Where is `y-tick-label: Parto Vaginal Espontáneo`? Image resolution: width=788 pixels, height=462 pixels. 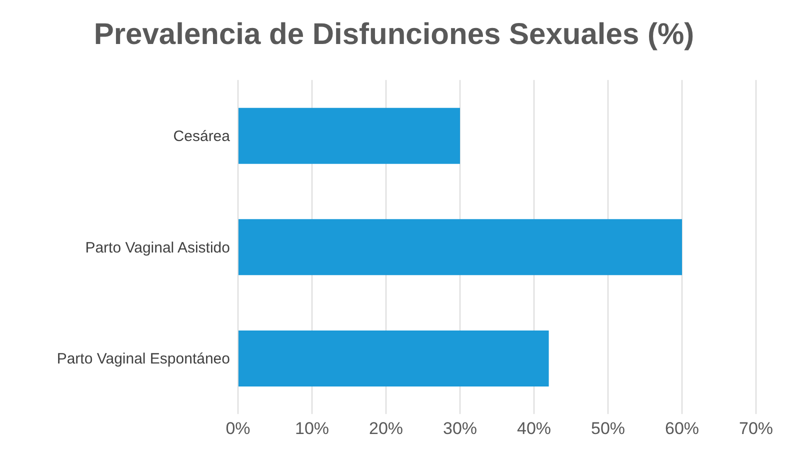 y-tick-label: Parto Vaginal Espontáneo is located at coordinates (143, 359).